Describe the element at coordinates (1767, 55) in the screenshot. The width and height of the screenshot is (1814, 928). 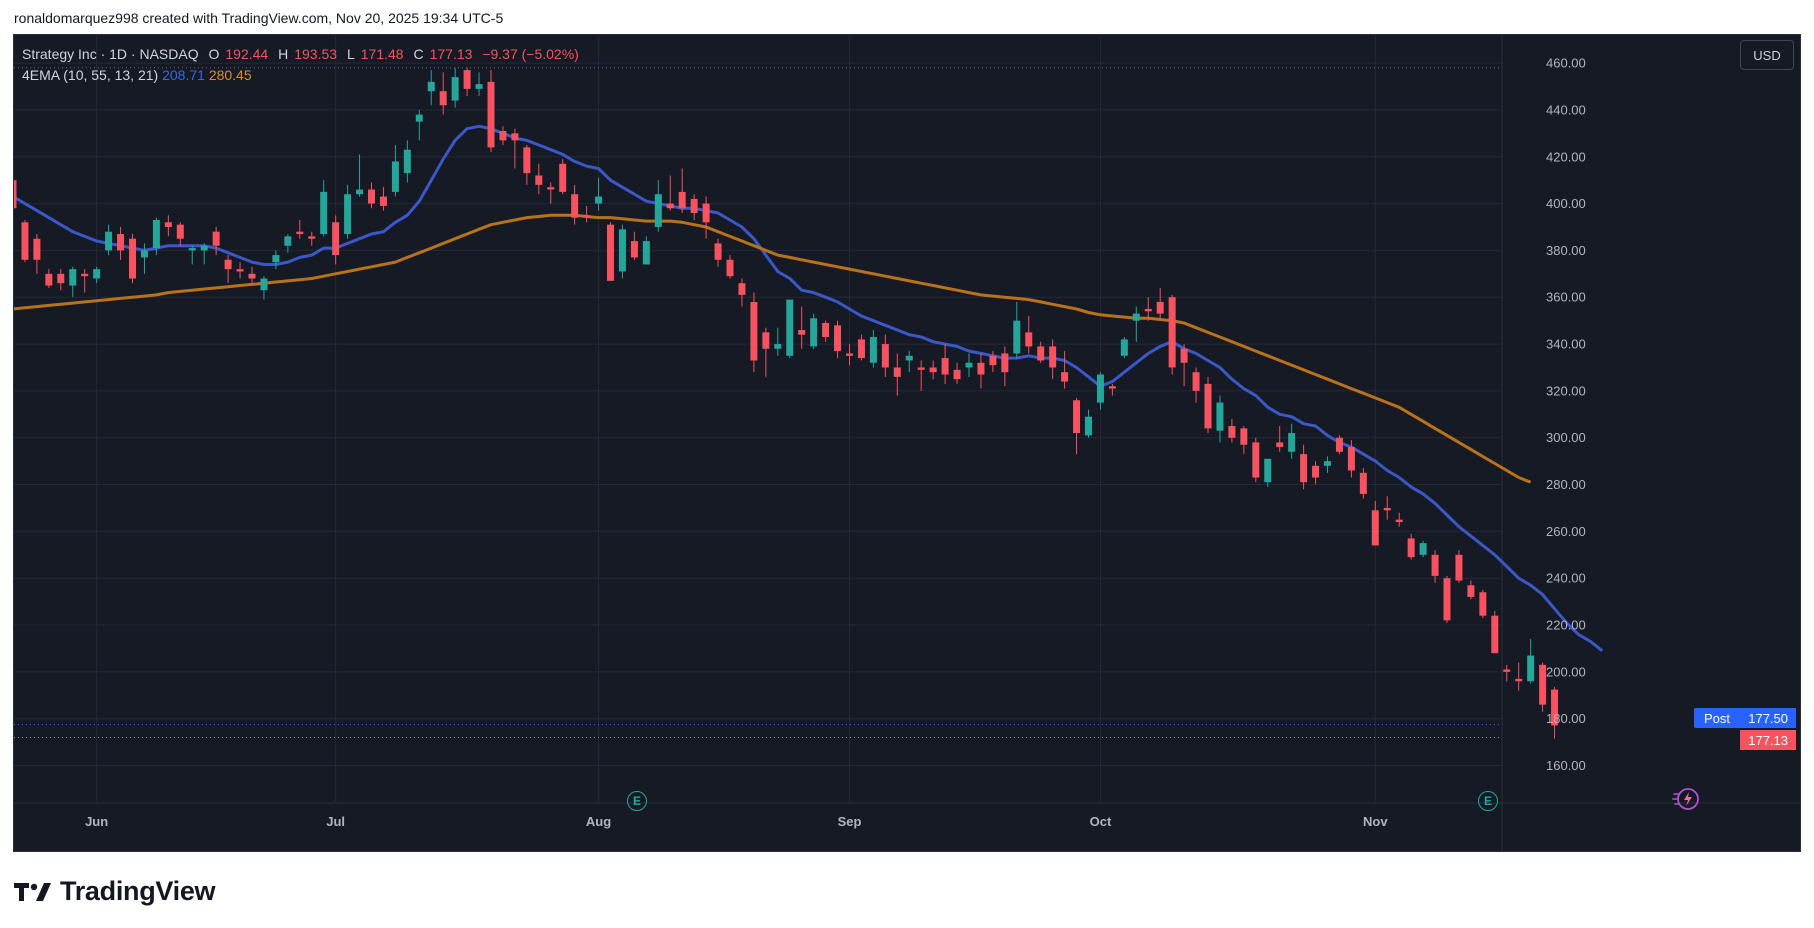
I see `currency-button: USD` at that location.